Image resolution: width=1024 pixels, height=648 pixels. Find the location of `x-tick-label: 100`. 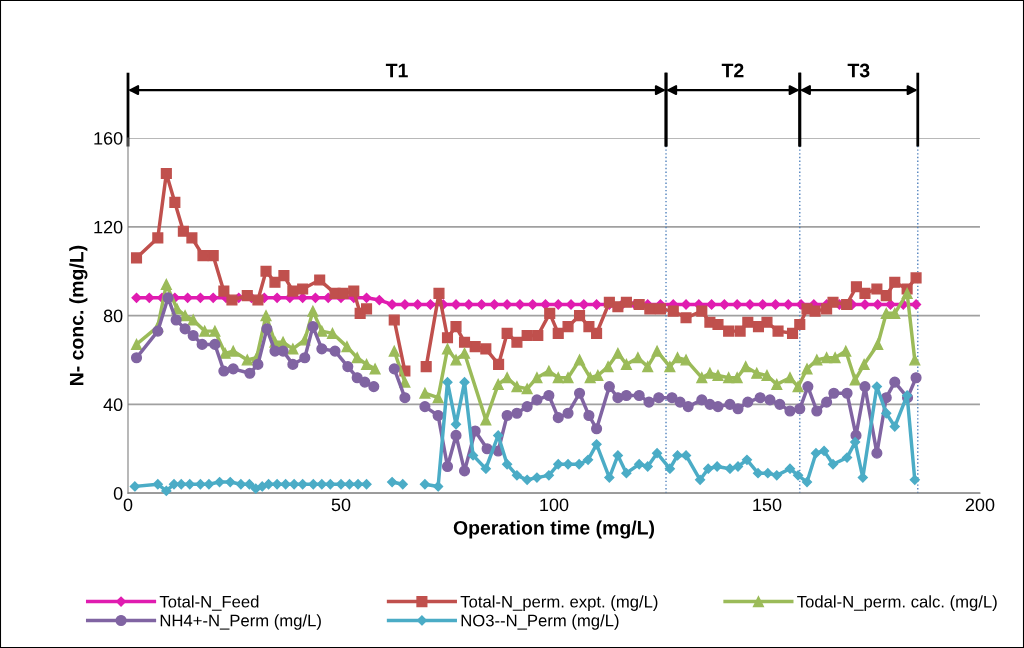

x-tick-label: 100 is located at coordinates (554, 505).